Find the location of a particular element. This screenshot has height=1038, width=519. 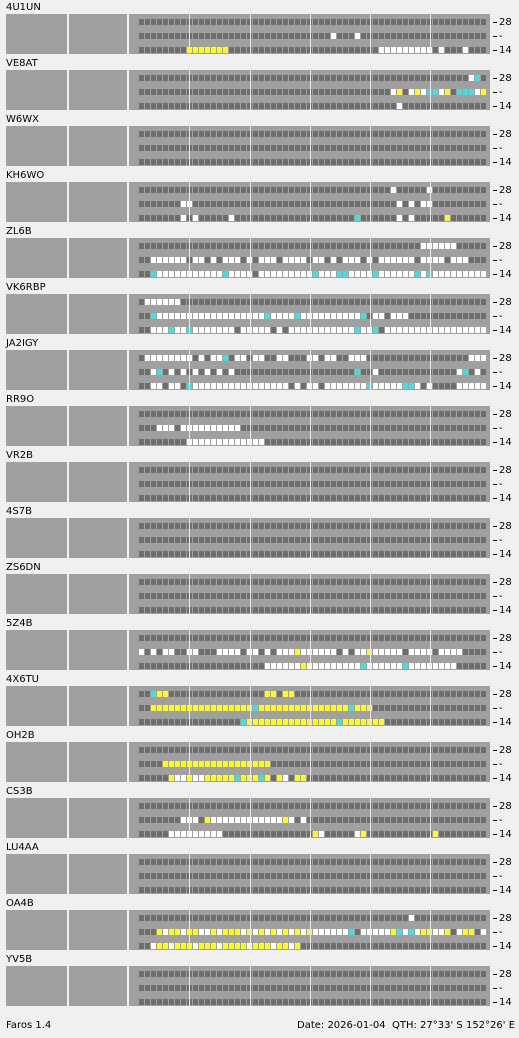

station-map-panel is located at coordinates (98, 90).